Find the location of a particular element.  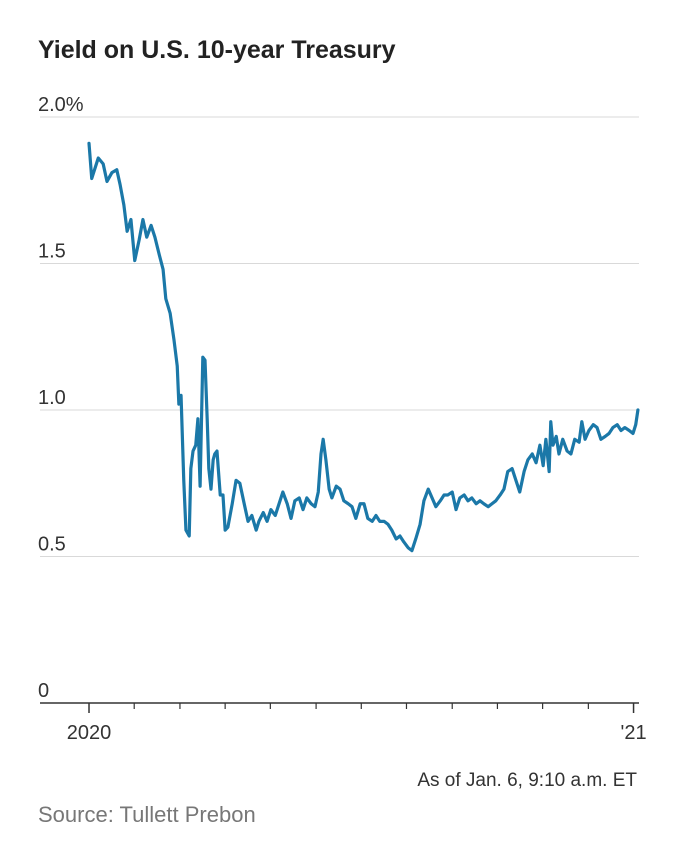

note: As of Jan. 6, 9:10 a.m. ET is located at coordinates (527, 780).